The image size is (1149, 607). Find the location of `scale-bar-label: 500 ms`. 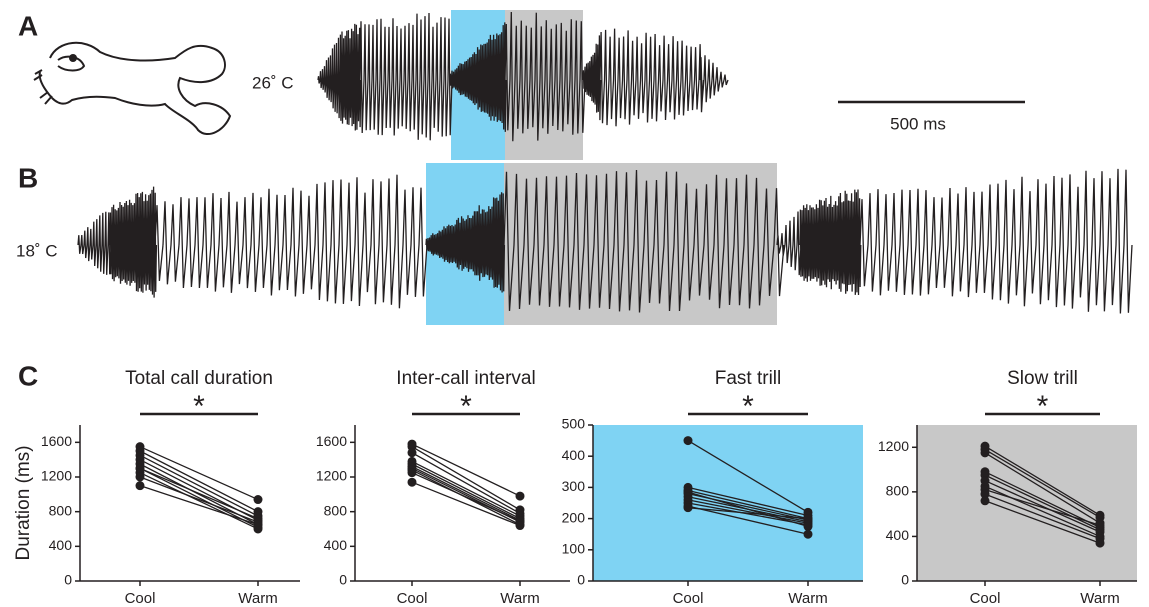

scale-bar-label: 500 ms is located at coordinates (918, 123).